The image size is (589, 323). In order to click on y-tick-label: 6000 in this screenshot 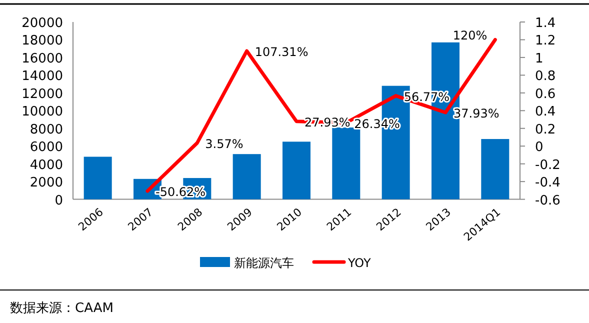, I will do `click(46, 148)`.